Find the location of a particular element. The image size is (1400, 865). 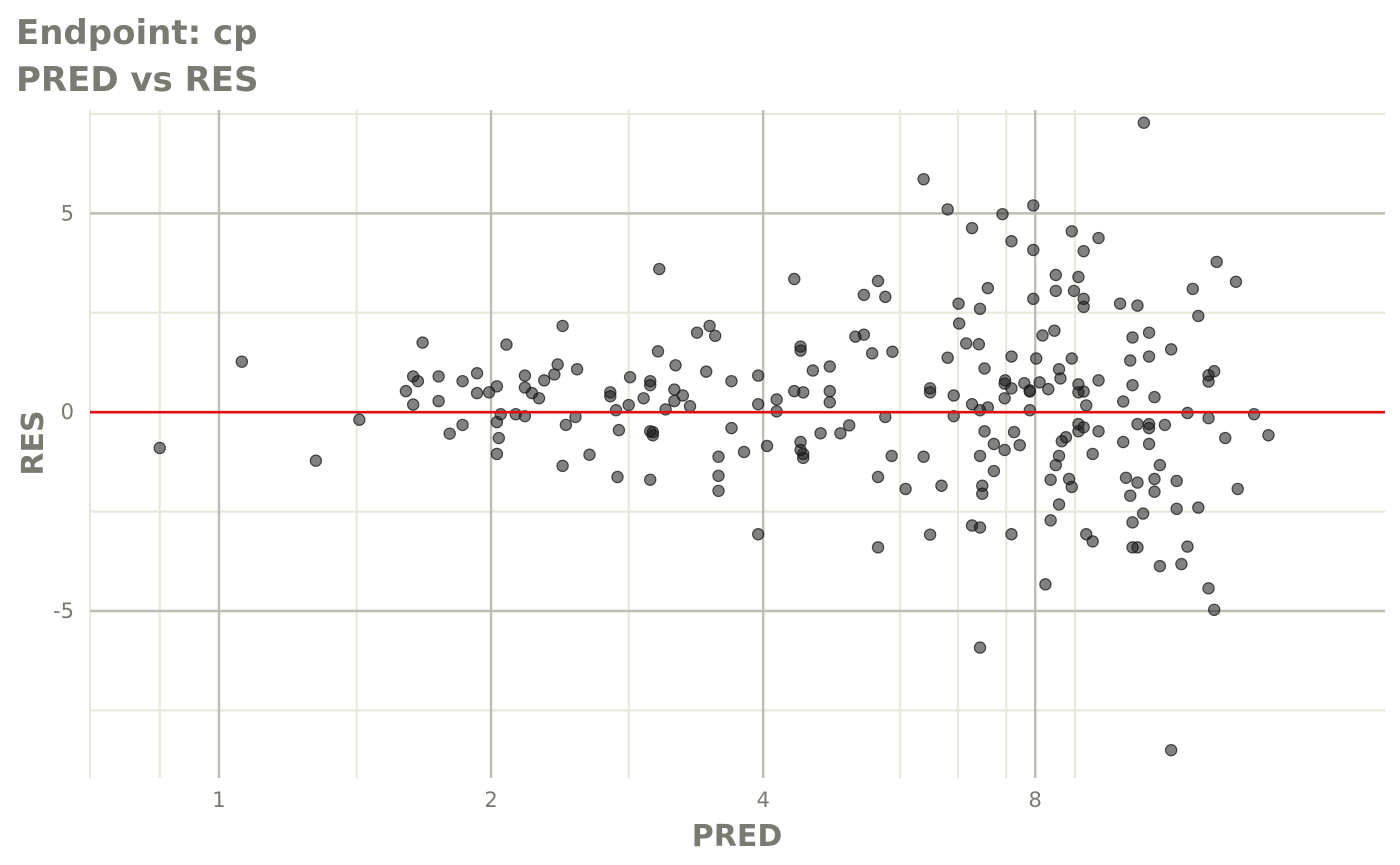

x-tick-label-0: 1 is located at coordinates (218, 800).